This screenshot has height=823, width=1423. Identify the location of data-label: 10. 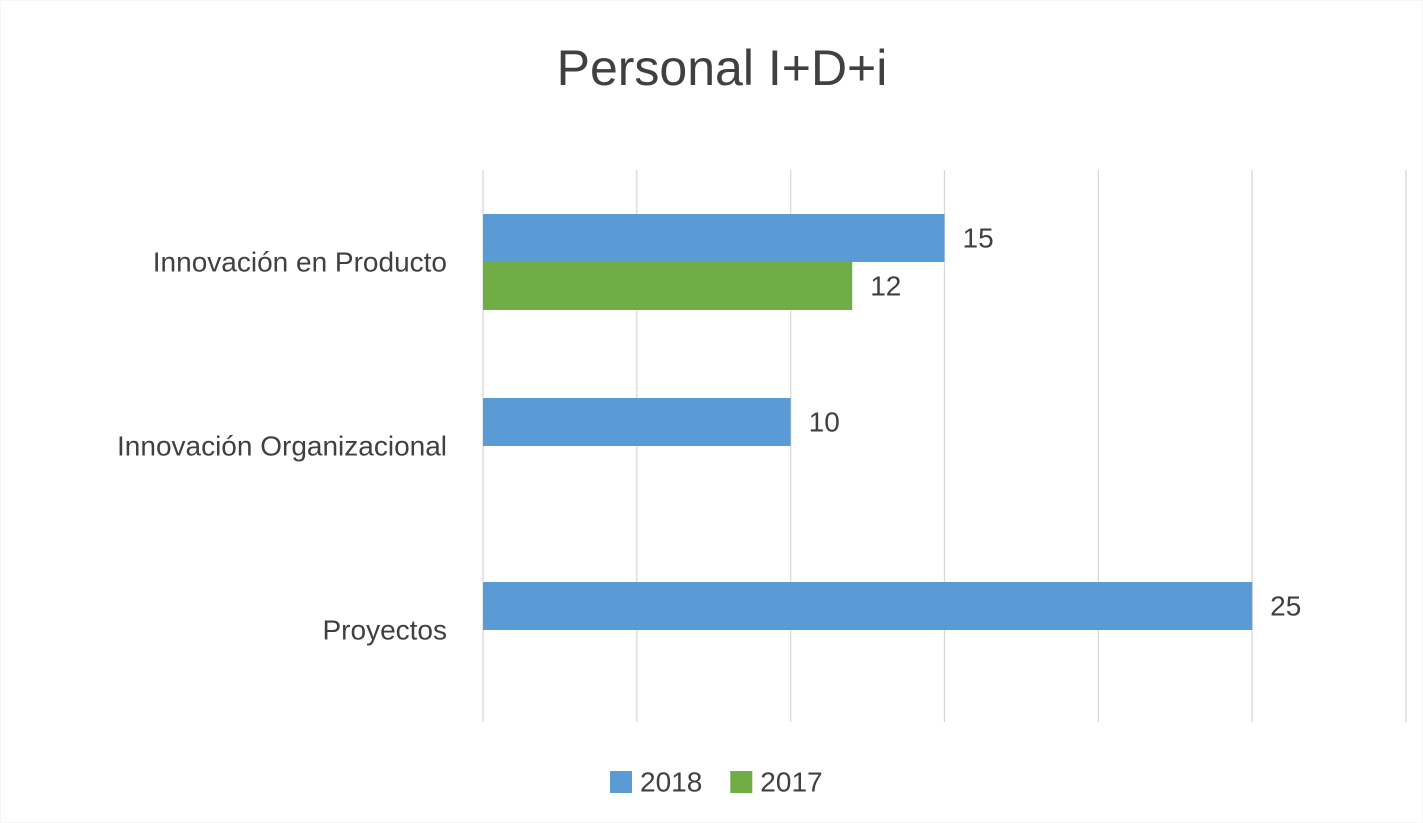
(824, 421).